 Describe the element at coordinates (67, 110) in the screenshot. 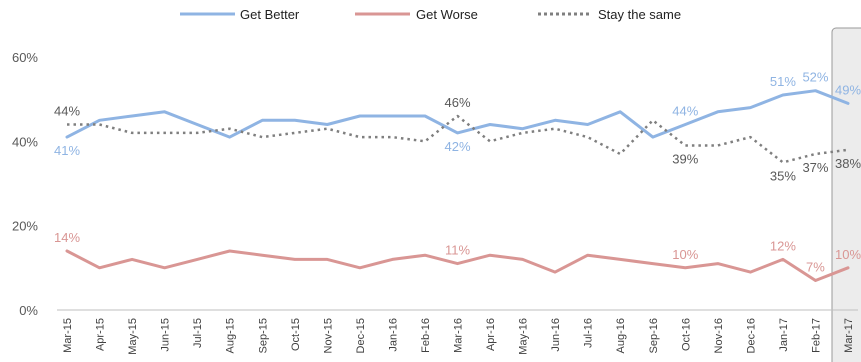

I see `data-label-stay-the-same: 44%` at that location.